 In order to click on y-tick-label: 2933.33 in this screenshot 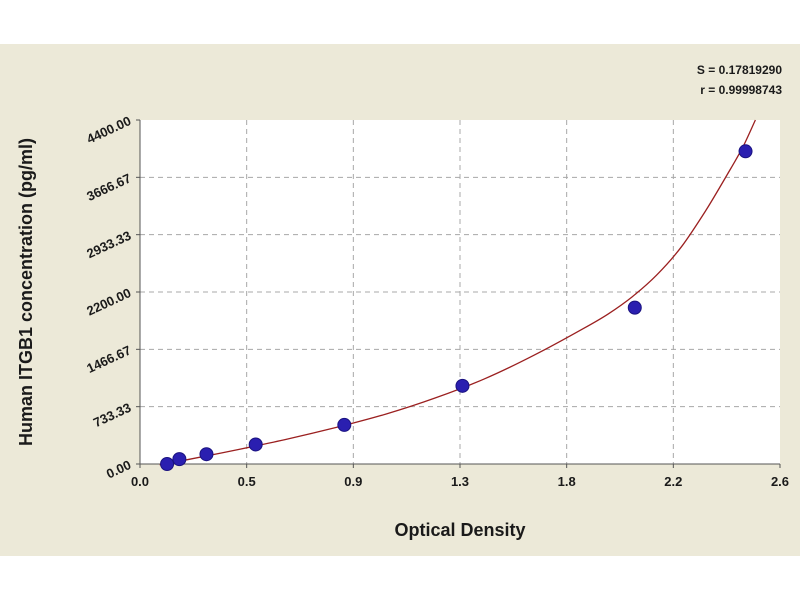, I will do `click(108, 244)`.